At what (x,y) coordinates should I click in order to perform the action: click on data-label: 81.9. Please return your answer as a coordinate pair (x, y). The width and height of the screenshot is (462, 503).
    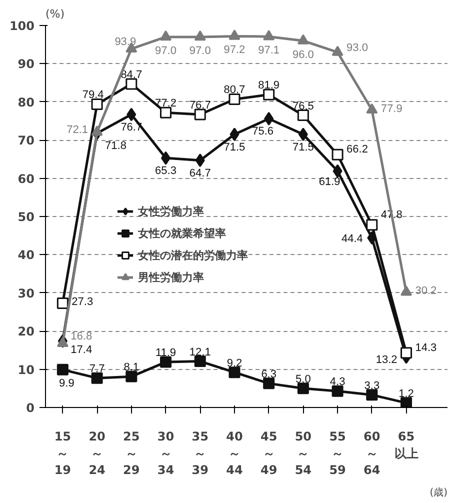
    Looking at the image, I should click on (269, 86).